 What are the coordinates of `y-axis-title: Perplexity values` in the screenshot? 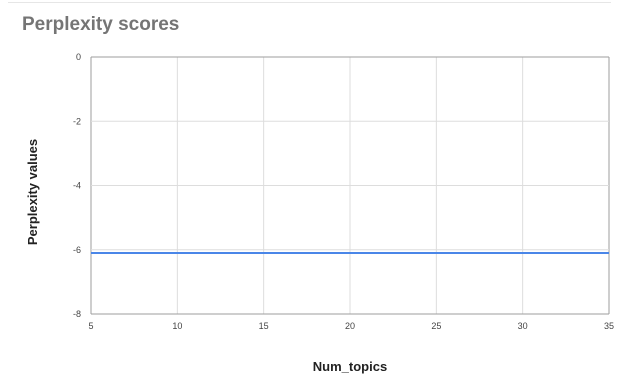 It's located at (32, 192).